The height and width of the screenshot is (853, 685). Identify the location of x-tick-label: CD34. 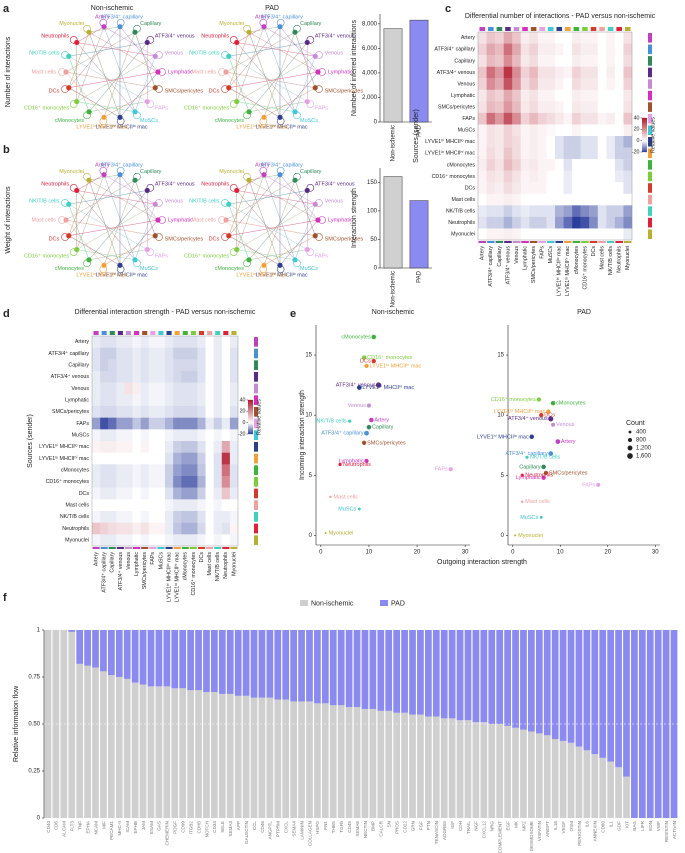
(214, 827).